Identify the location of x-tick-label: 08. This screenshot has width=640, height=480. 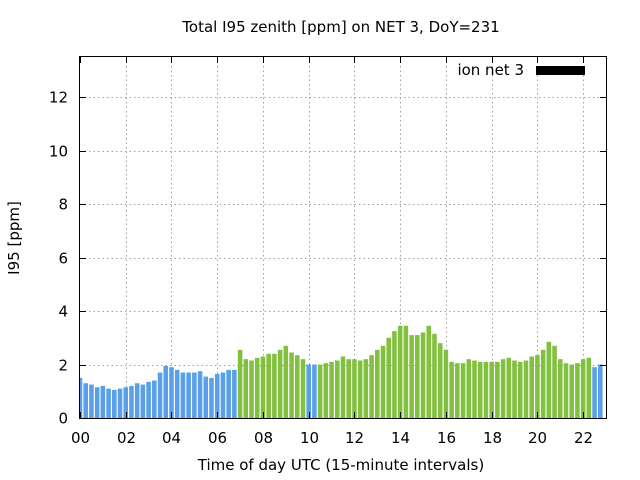
(263, 438).